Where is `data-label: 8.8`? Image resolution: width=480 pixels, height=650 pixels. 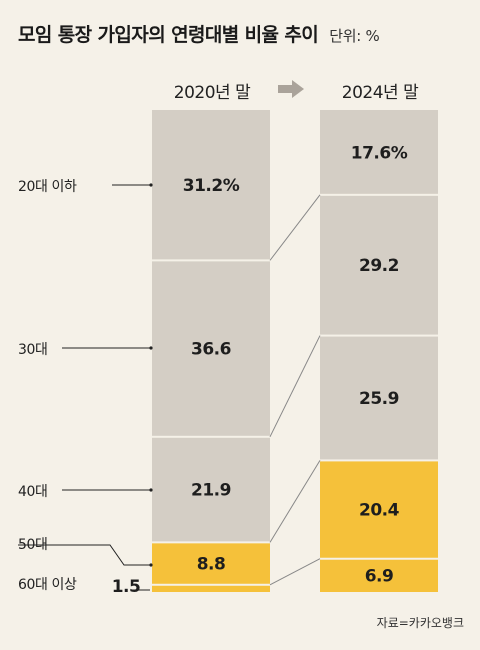
data-label: 8.8 is located at coordinates (211, 565).